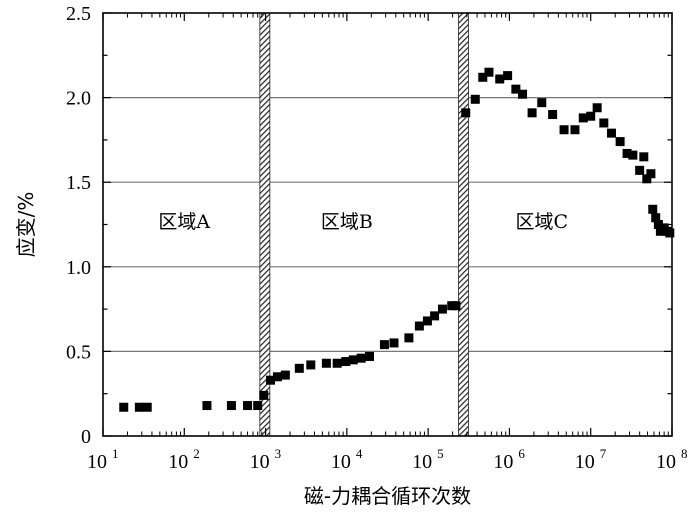 The width and height of the screenshot is (700, 514). What do you see at coordinates (115, 453) in the screenshot?
I see `x-tick-exponent: 1` at bounding box center [115, 453].